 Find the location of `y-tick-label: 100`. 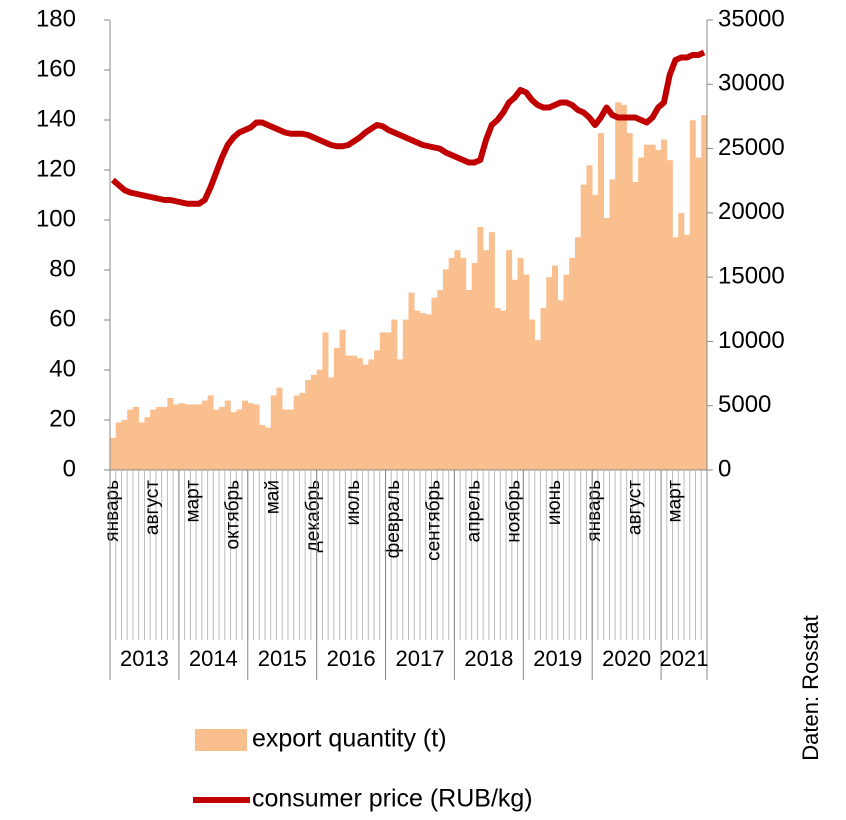

y-tick-label: 100 is located at coordinates (56, 218).